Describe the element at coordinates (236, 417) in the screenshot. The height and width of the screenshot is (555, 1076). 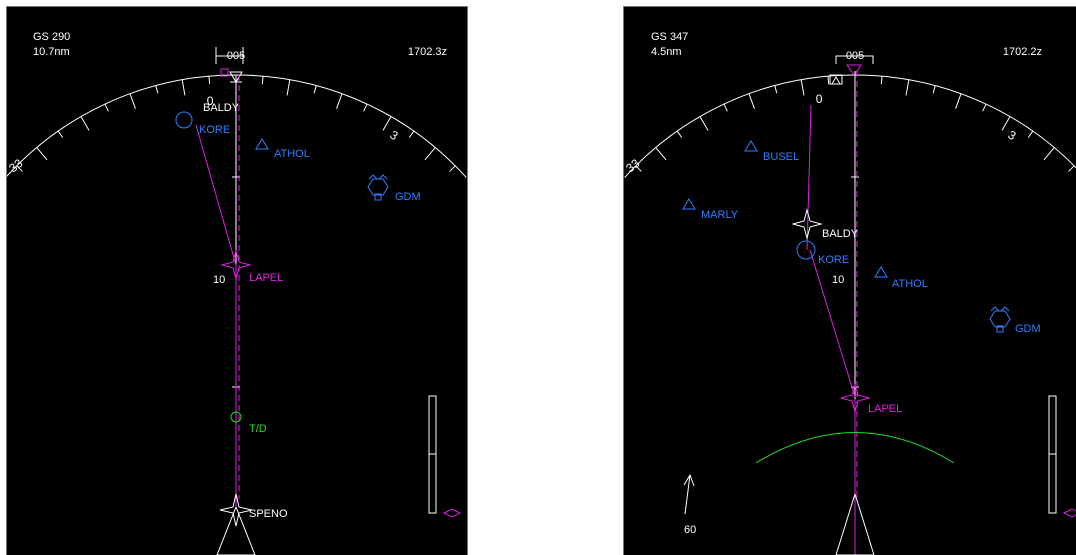
I see `top-of-descent-icon` at that location.